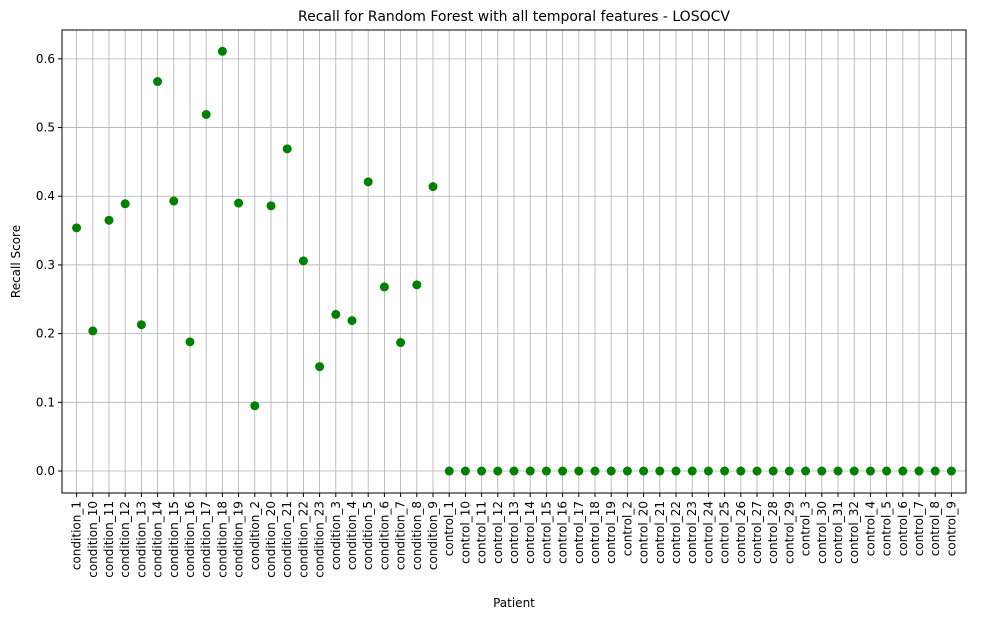  I want to click on x-tick-label: control_14, so click(530, 532).